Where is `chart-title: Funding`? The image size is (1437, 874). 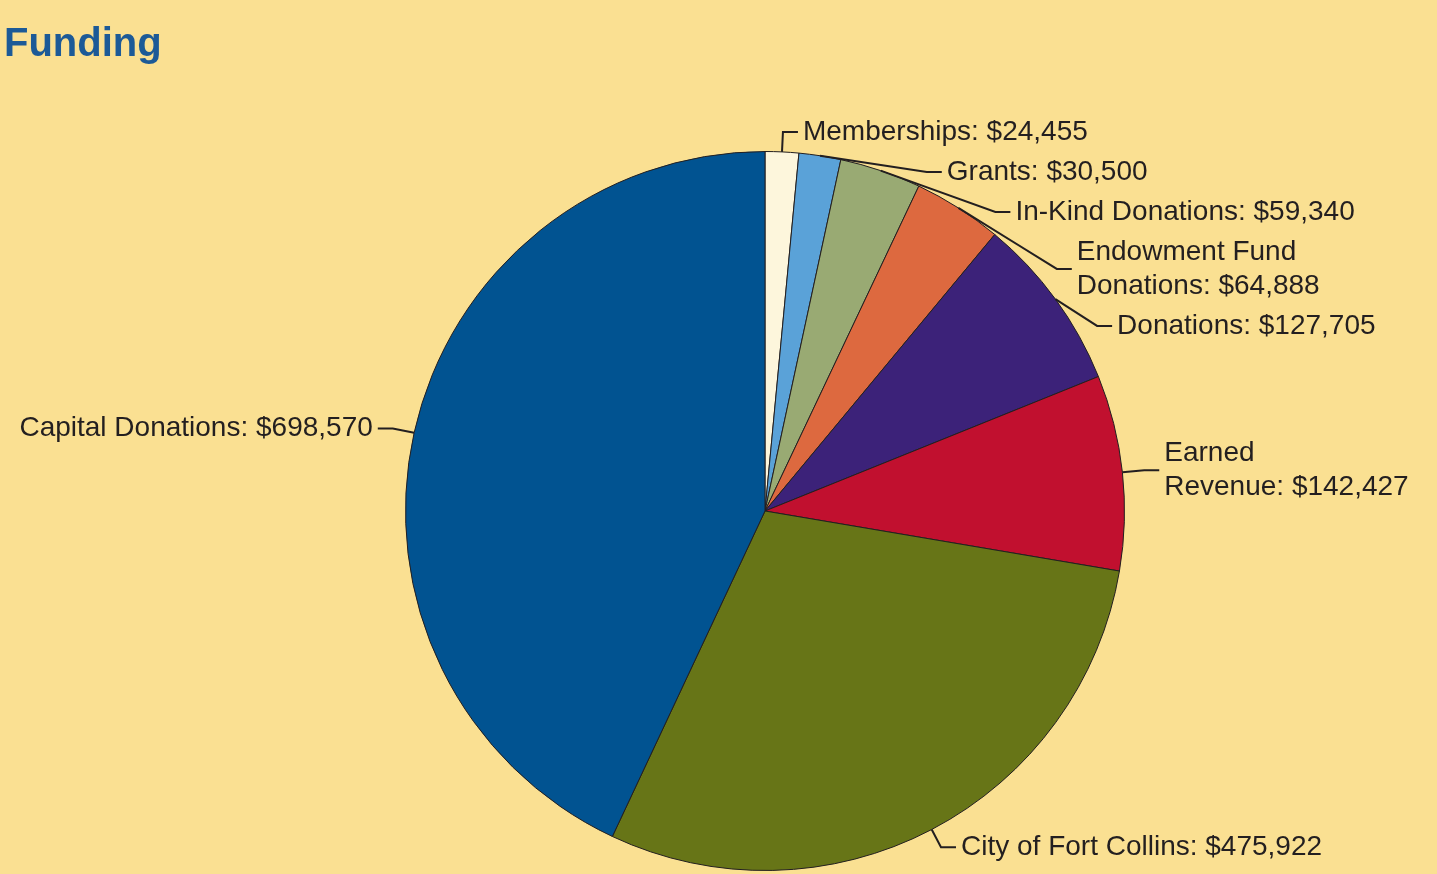 chart-title: Funding is located at coordinates (83, 42).